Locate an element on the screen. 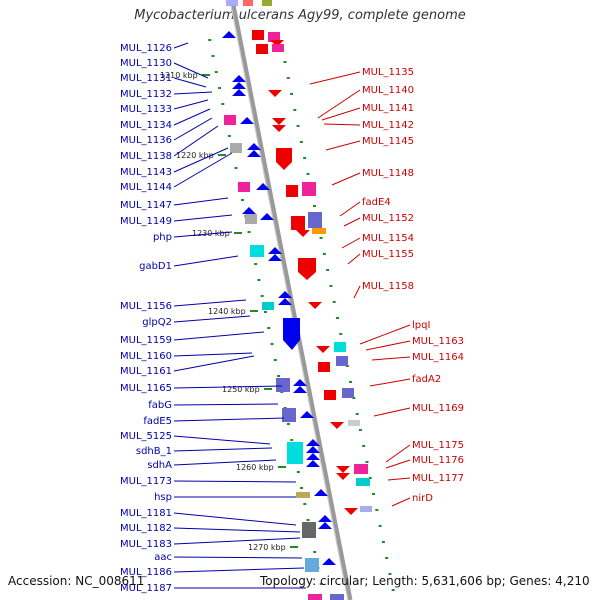 The image size is (600, 600). left-gene-label: sdhA is located at coordinates (159, 465).